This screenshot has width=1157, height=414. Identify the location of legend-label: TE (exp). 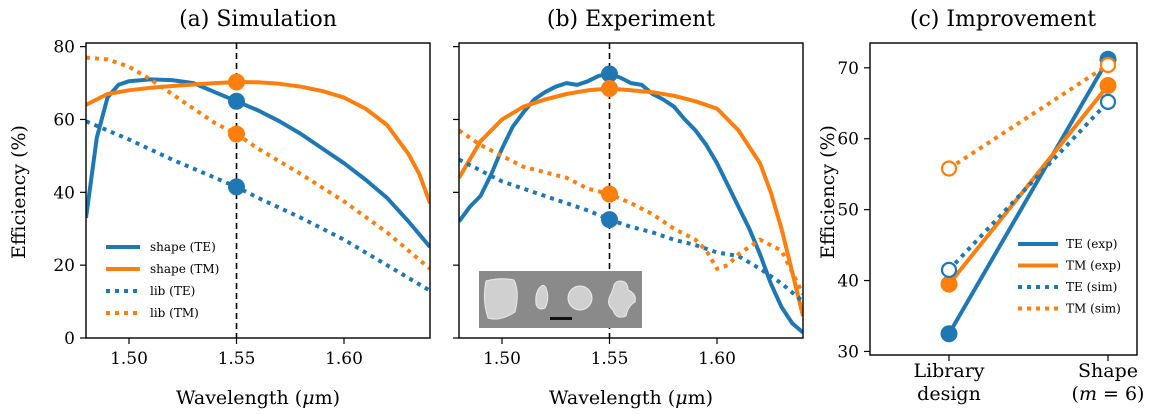
(1092, 244).